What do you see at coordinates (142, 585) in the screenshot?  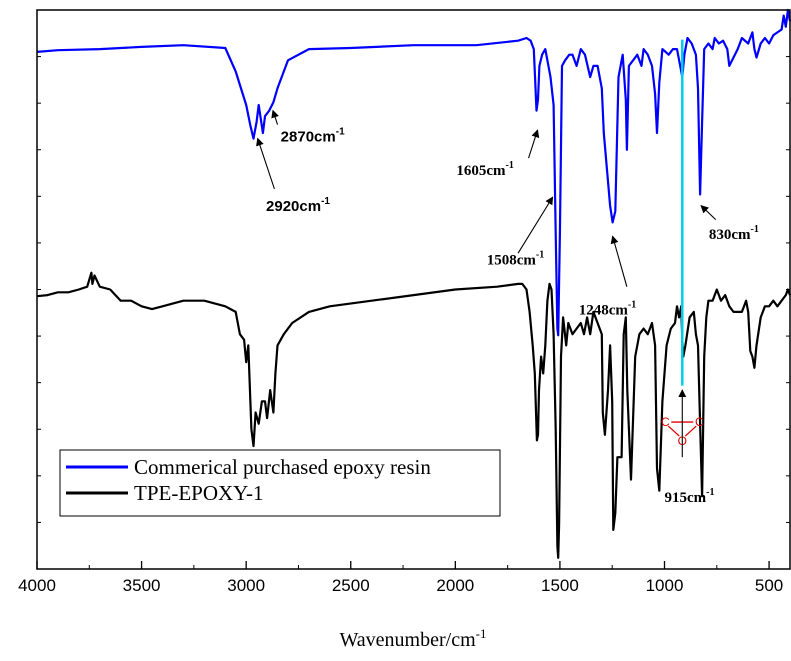 I see `x-tick-label: 3500` at bounding box center [142, 585].